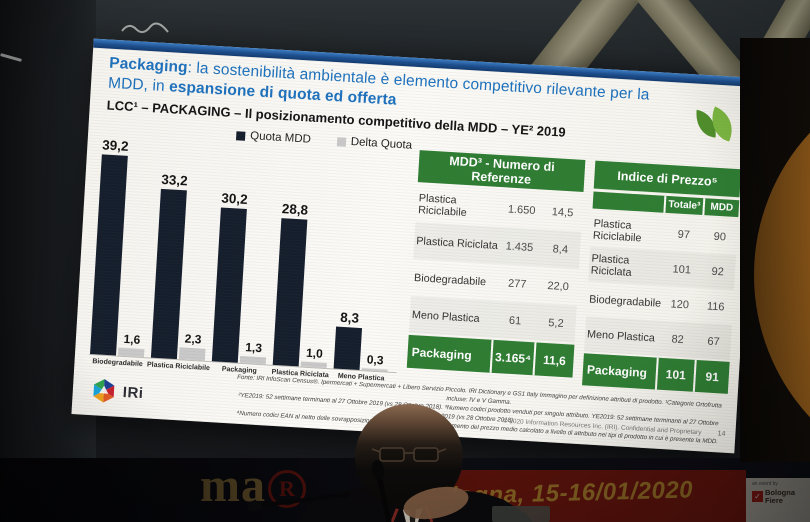  Describe the element at coordinates (375, 360) in the screenshot. I see `delta-quota-value-label: 0,3` at that location.